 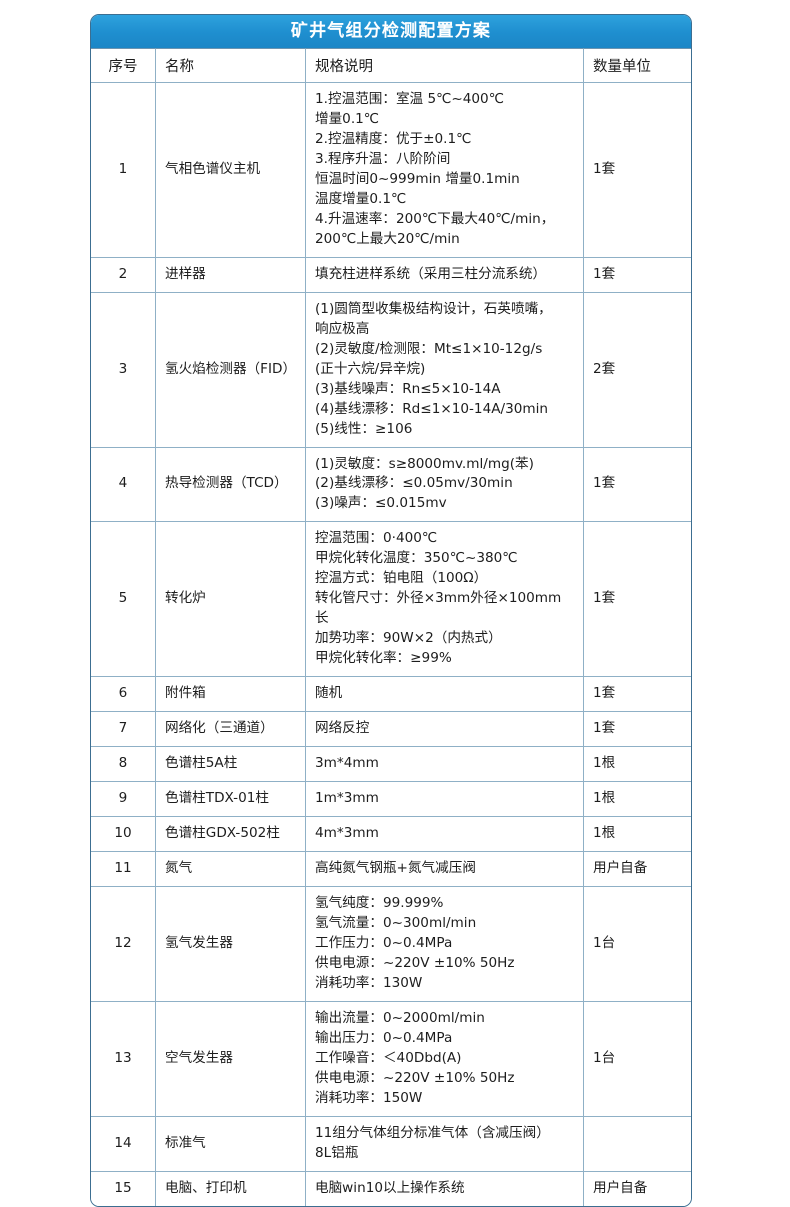 What do you see at coordinates (445, 730) in the screenshot?
I see `cell-spec: 网络反控` at bounding box center [445, 730].